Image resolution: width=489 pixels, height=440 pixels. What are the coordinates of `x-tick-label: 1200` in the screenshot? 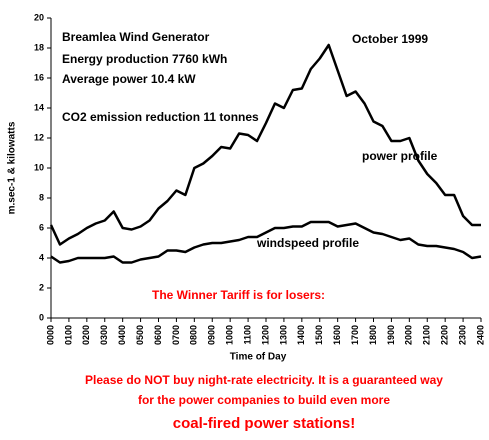 It's located at (265, 335).